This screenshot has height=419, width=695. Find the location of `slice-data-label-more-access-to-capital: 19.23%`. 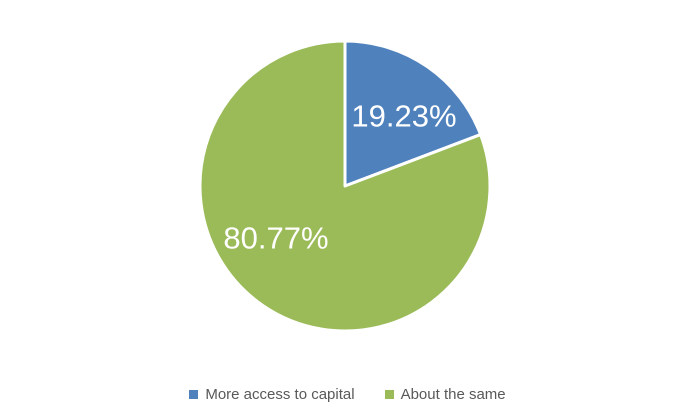

slice-data-label-more-access-to-capital: 19.23% is located at coordinates (403, 116).